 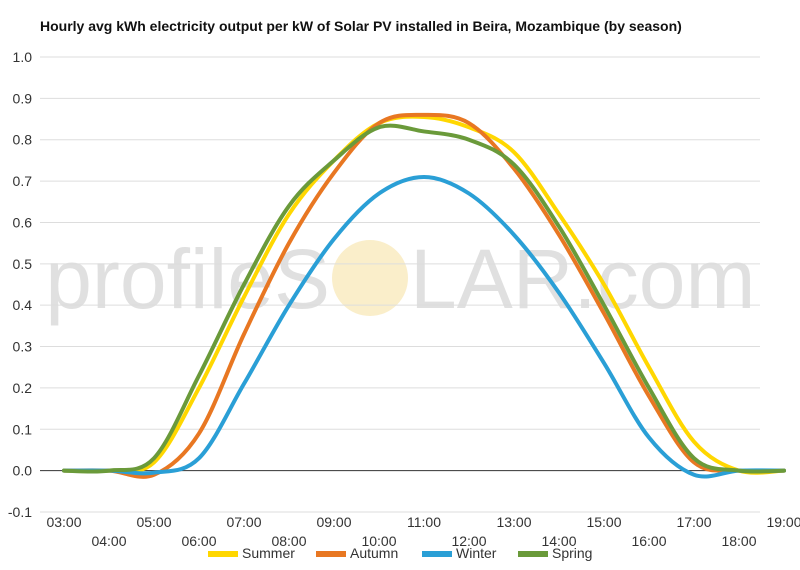 I want to click on y-tick-label: 0.8, so click(x=23, y=140).